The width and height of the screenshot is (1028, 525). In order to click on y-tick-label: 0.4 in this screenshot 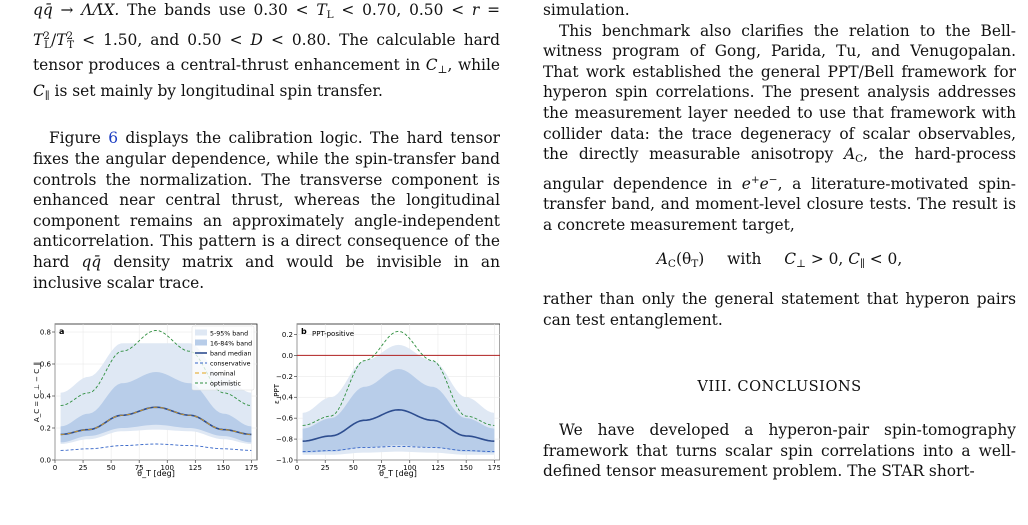, I will do `click(46, 397)`.